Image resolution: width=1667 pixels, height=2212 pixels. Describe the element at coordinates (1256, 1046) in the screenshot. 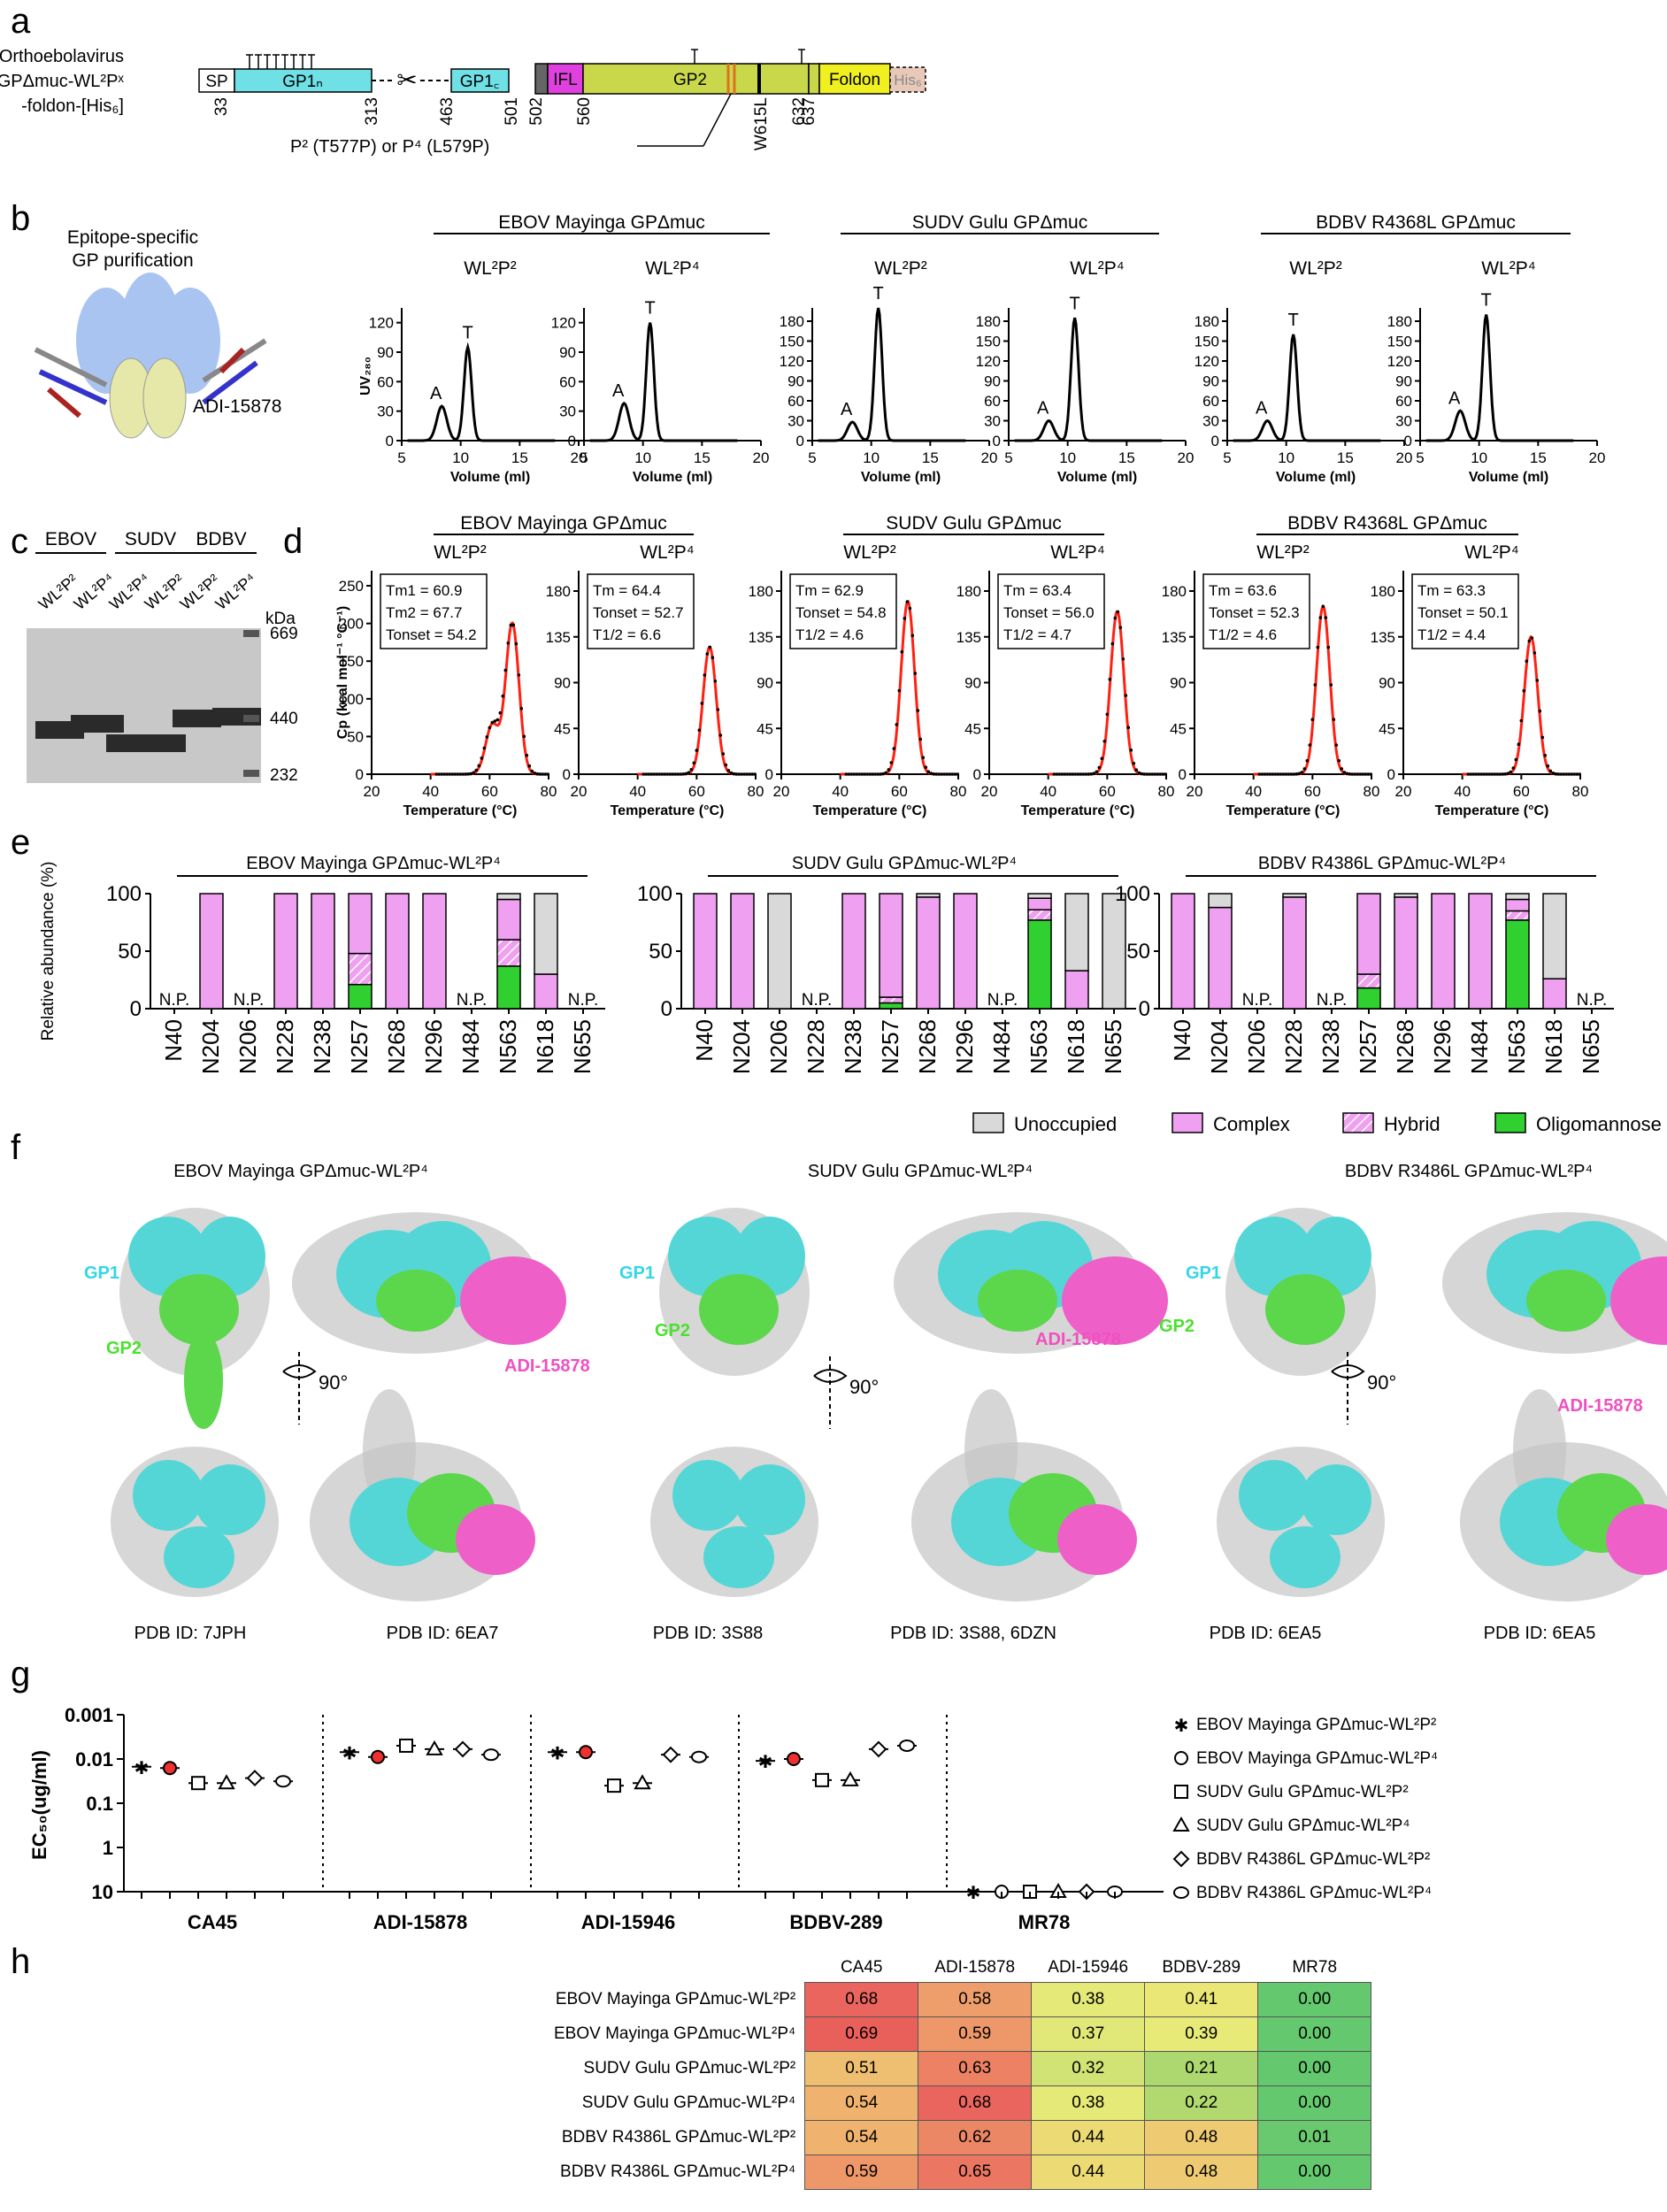

I see `site-label: N206` at that location.